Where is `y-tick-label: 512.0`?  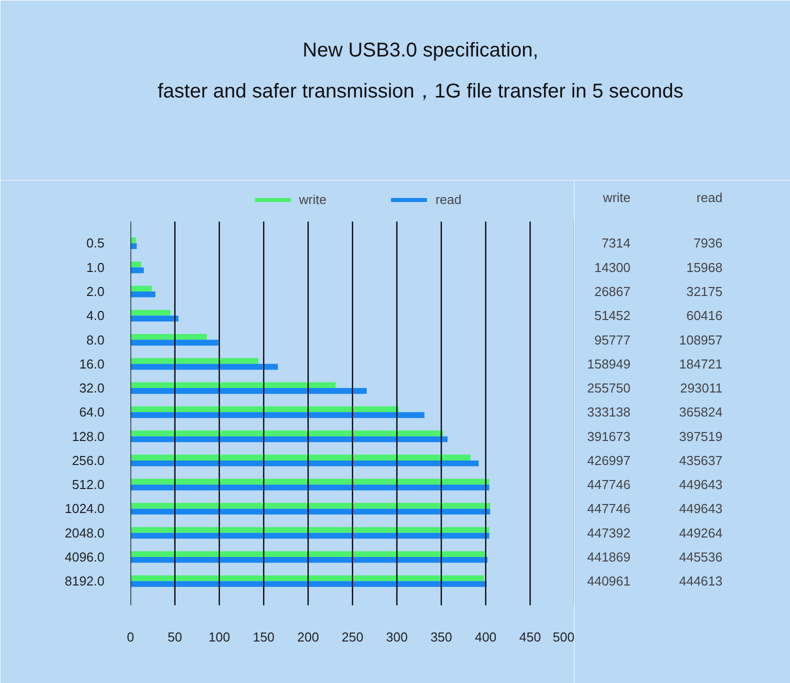
y-tick-label: 512.0 is located at coordinates (88, 484).